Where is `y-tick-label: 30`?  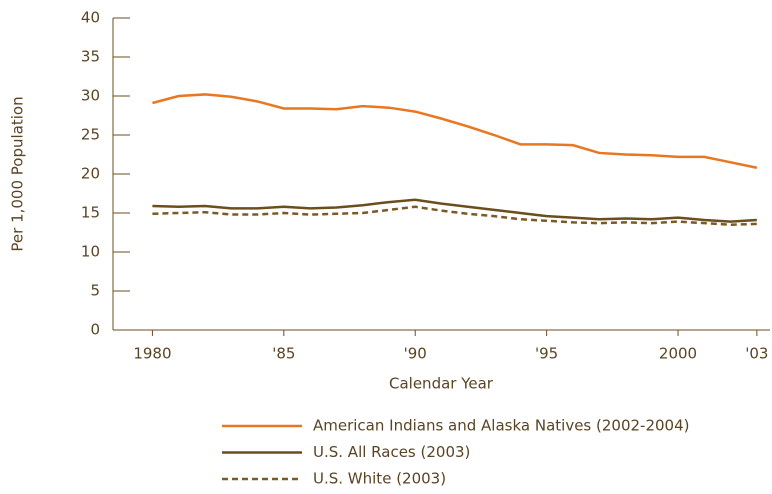
y-tick-label: 30 is located at coordinates (90, 96).